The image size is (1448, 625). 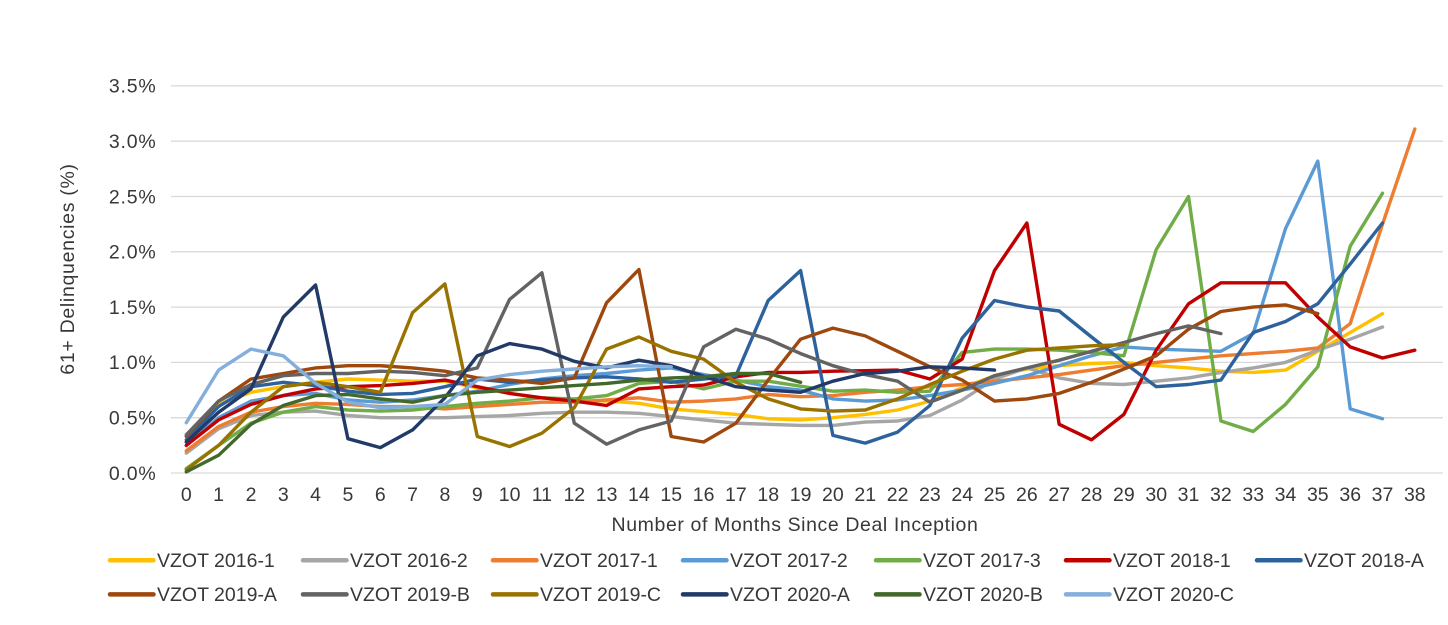 What do you see at coordinates (133, 363) in the screenshot?
I see `svg-text: 1.0%` at bounding box center [133, 363].